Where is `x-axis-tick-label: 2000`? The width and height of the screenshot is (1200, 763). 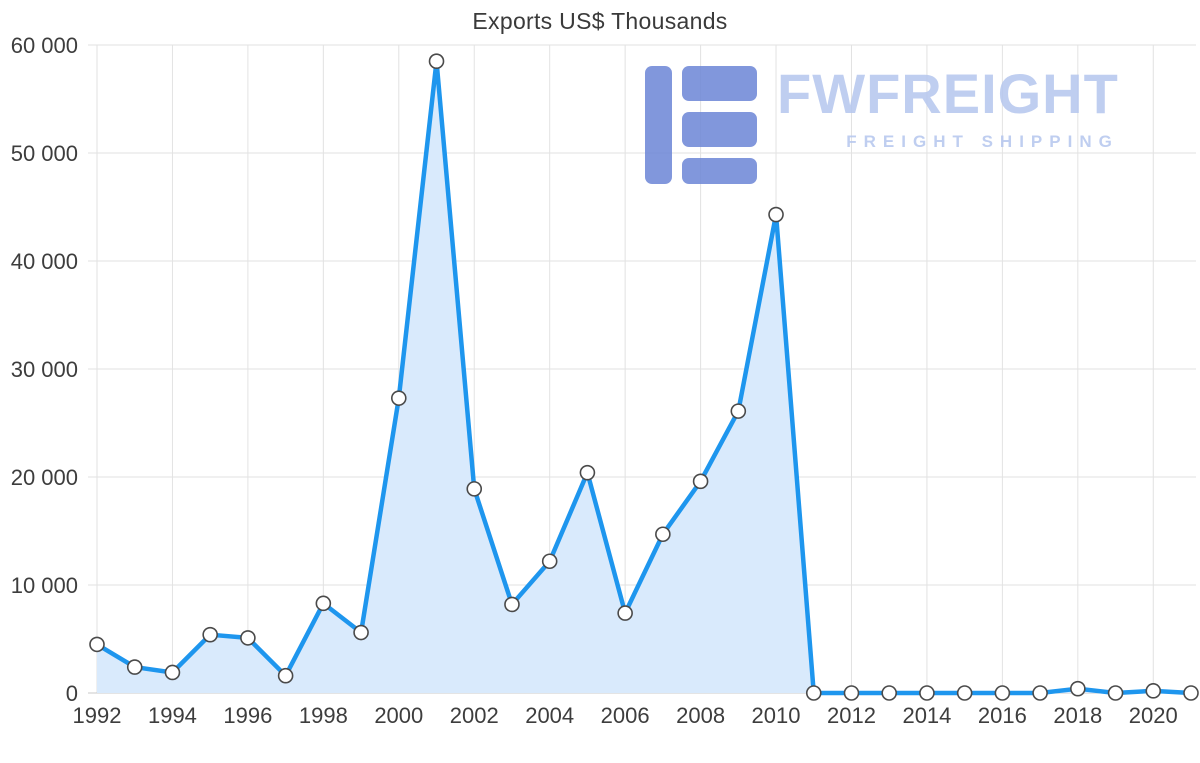
x-axis-tick-label: 2000 is located at coordinates (398, 715).